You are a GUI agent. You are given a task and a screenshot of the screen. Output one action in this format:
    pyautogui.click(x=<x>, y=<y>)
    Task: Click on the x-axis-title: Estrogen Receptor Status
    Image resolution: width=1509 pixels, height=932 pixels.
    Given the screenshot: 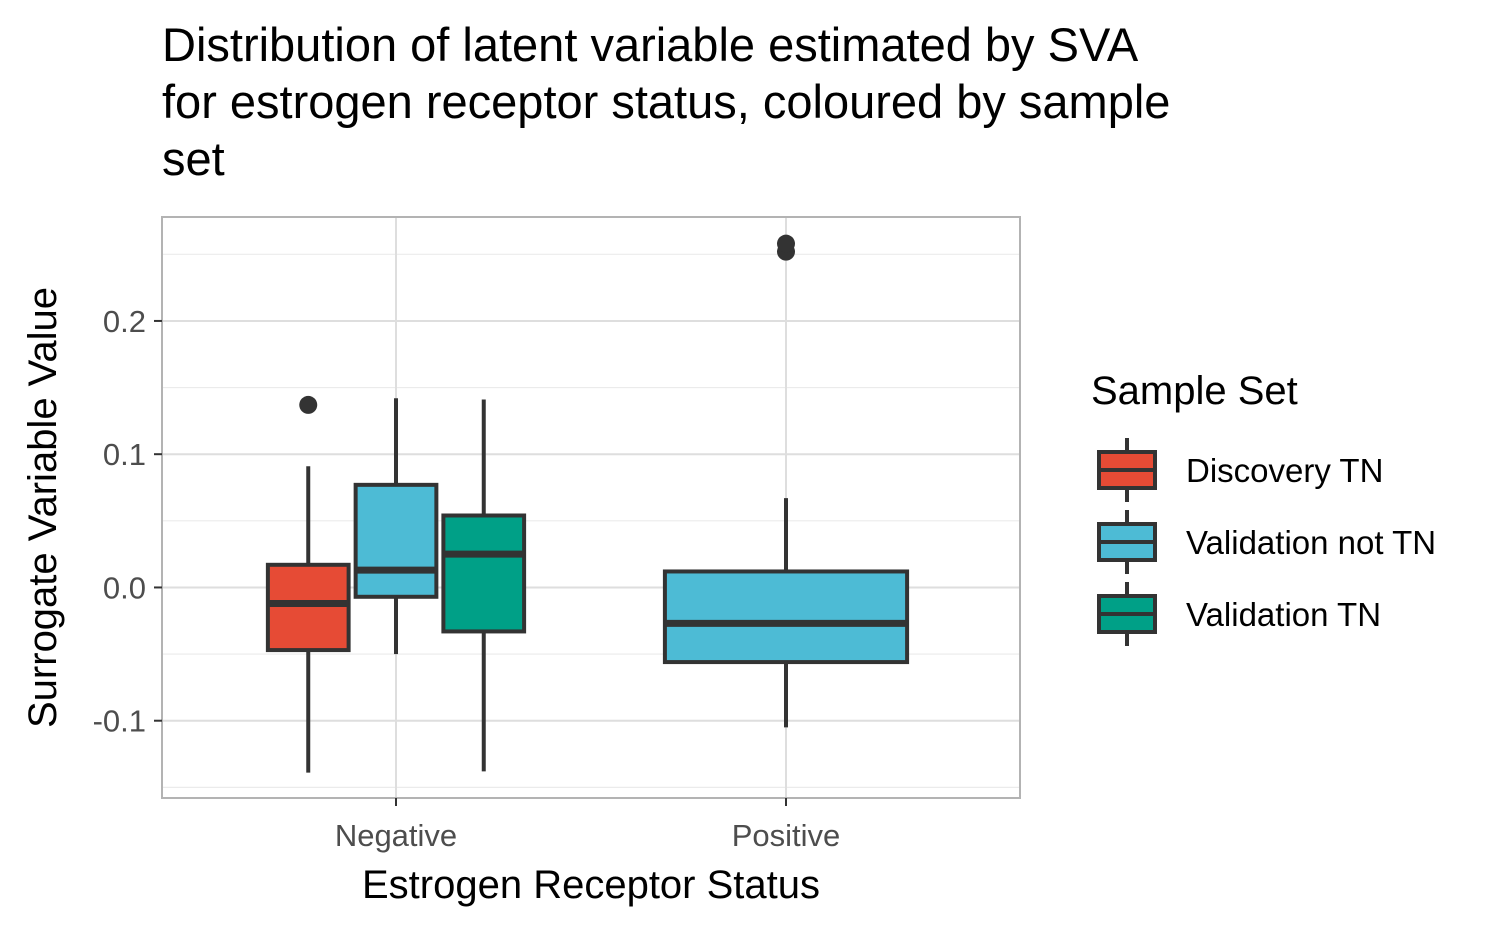 What is the action you would take?
    pyautogui.click(x=591, y=885)
    